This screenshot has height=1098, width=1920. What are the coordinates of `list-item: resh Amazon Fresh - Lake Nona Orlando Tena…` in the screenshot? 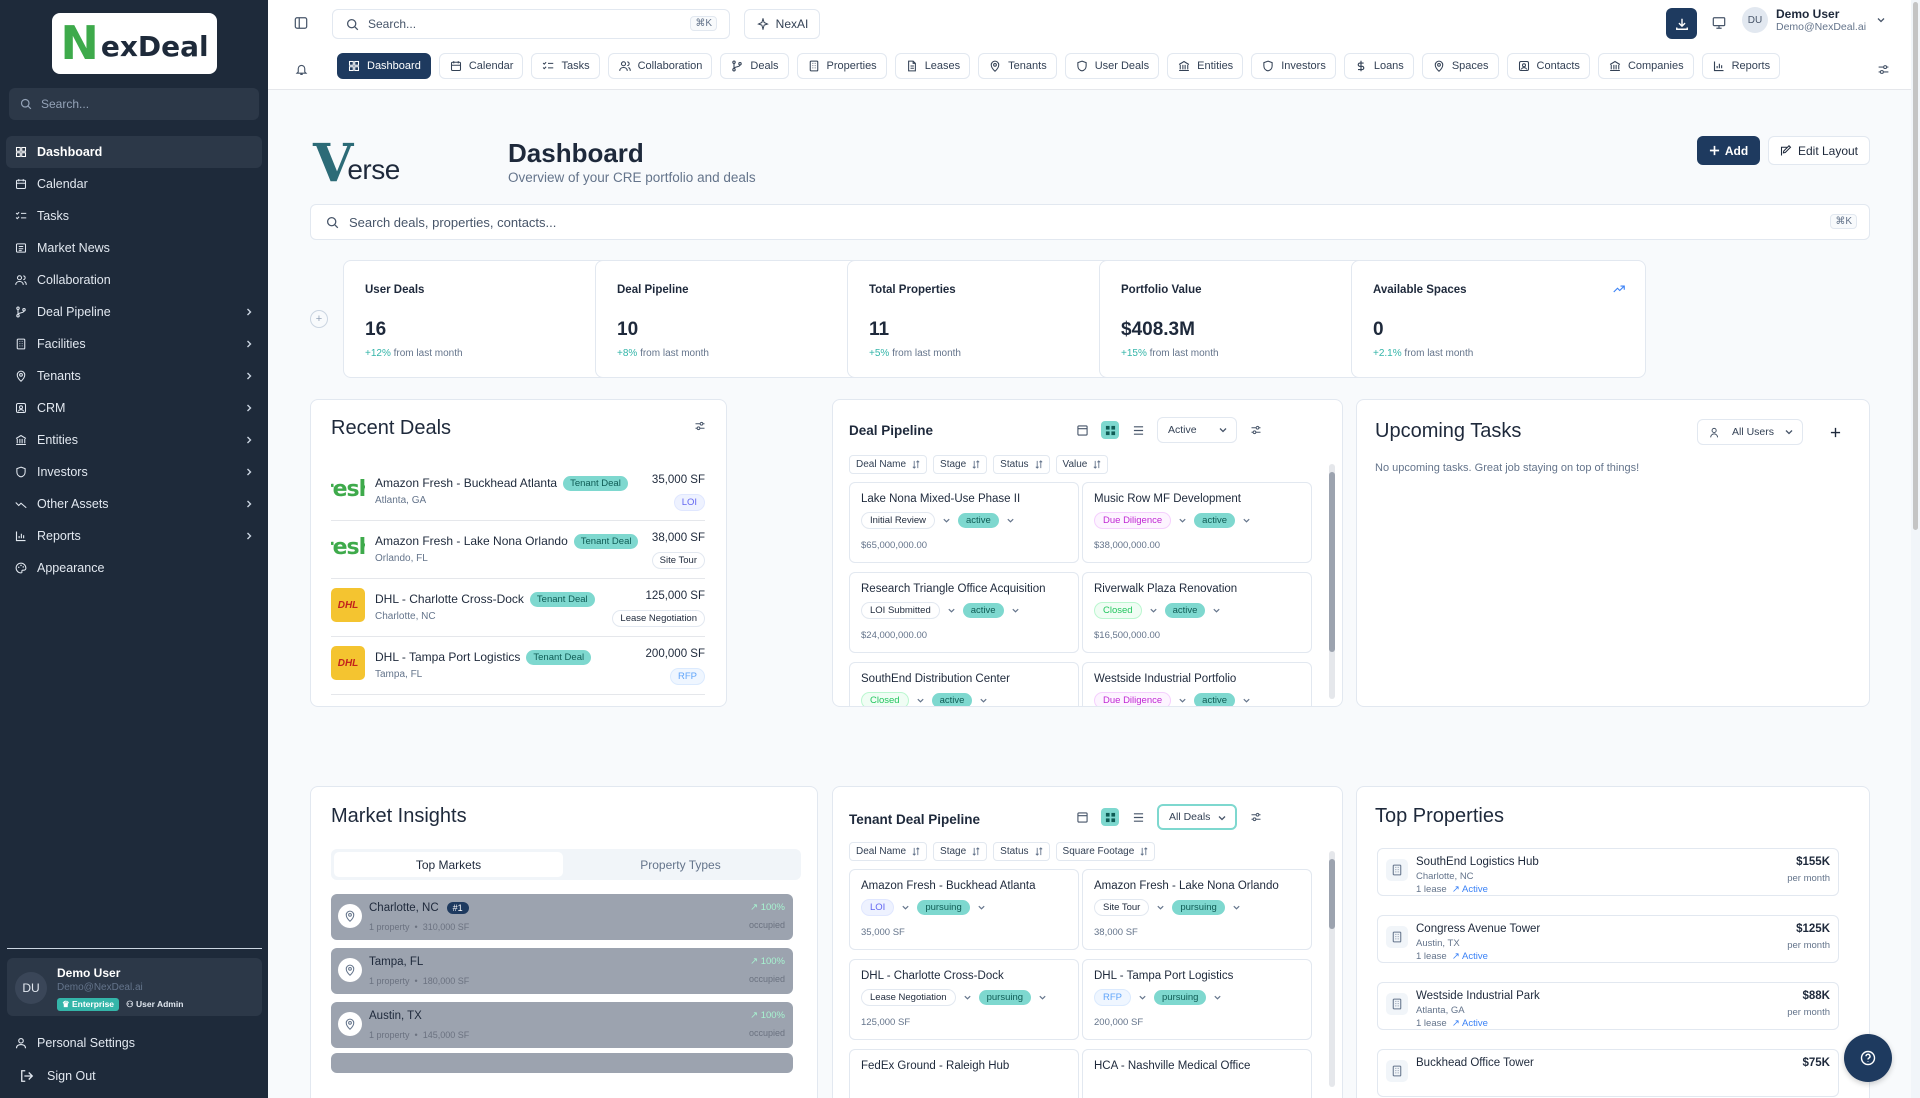 It's located at (518, 550).